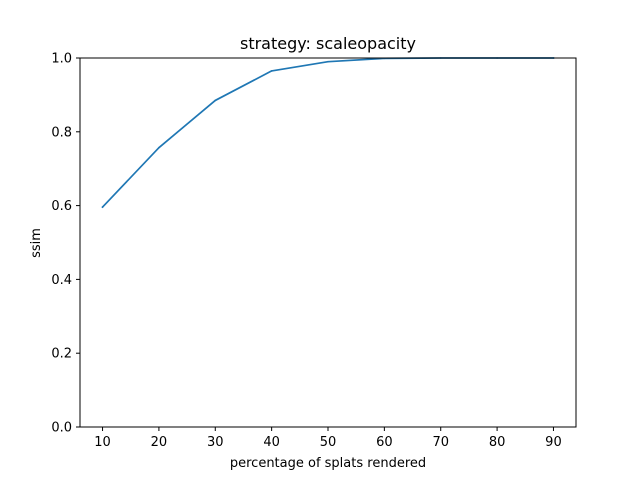 The image size is (640, 480). What do you see at coordinates (215, 442) in the screenshot?
I see `x-tick-label: 30` at bounding box center [215, 442].